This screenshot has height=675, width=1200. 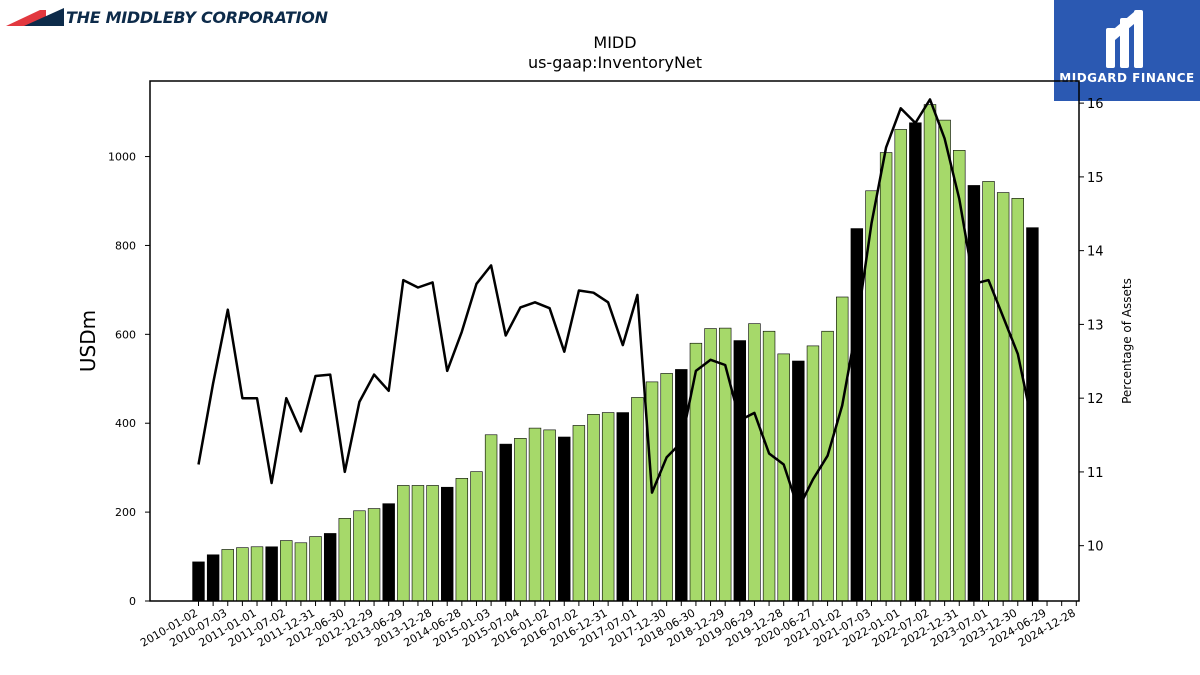 I want to click on y-tick-label-0: 0, so click(x=132, y=601).